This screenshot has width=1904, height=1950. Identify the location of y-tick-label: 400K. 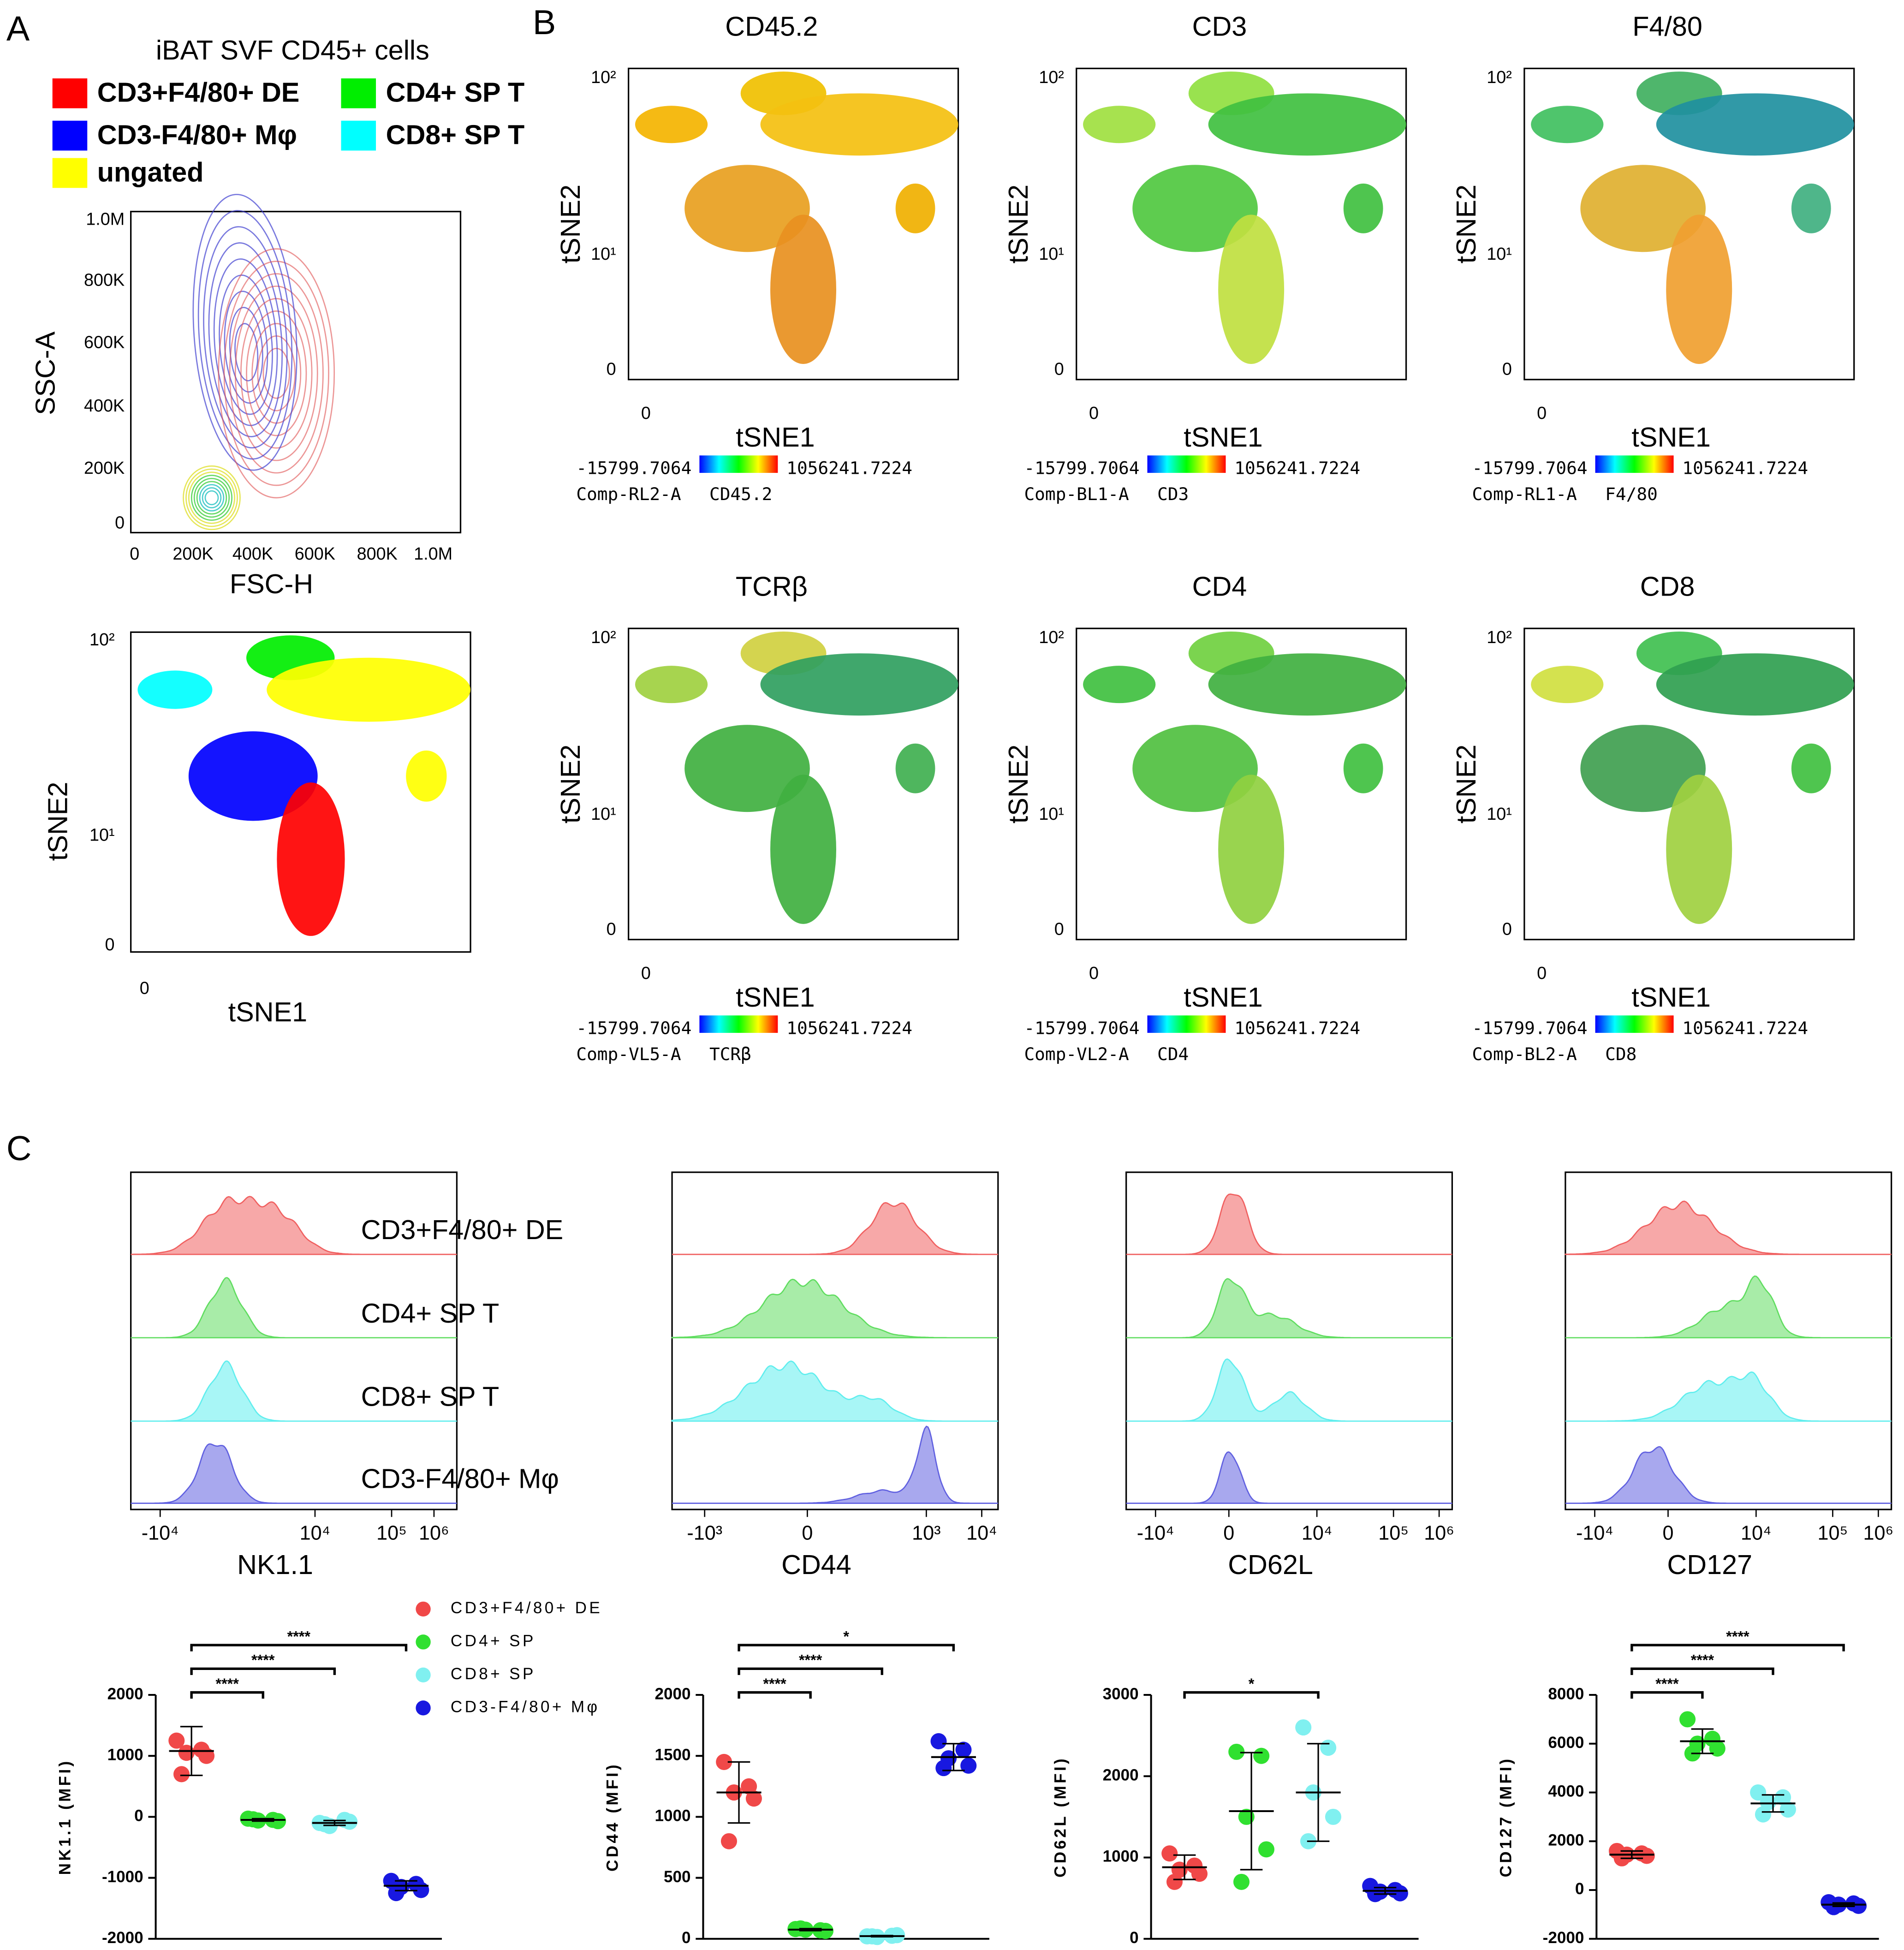
(104, 406).